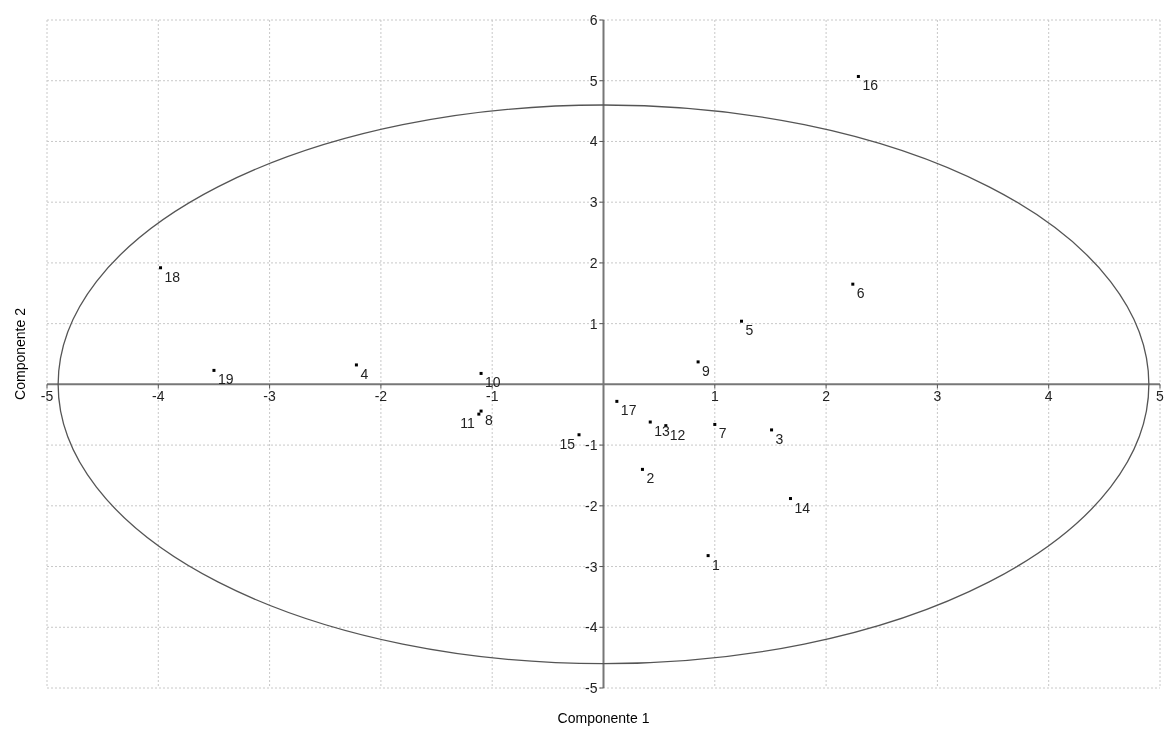 The image size is (1169, 733). What do you see at coordinates (860, 293) in the screenshot?
I see `annotation: 6` at bounding box center [860, 293].